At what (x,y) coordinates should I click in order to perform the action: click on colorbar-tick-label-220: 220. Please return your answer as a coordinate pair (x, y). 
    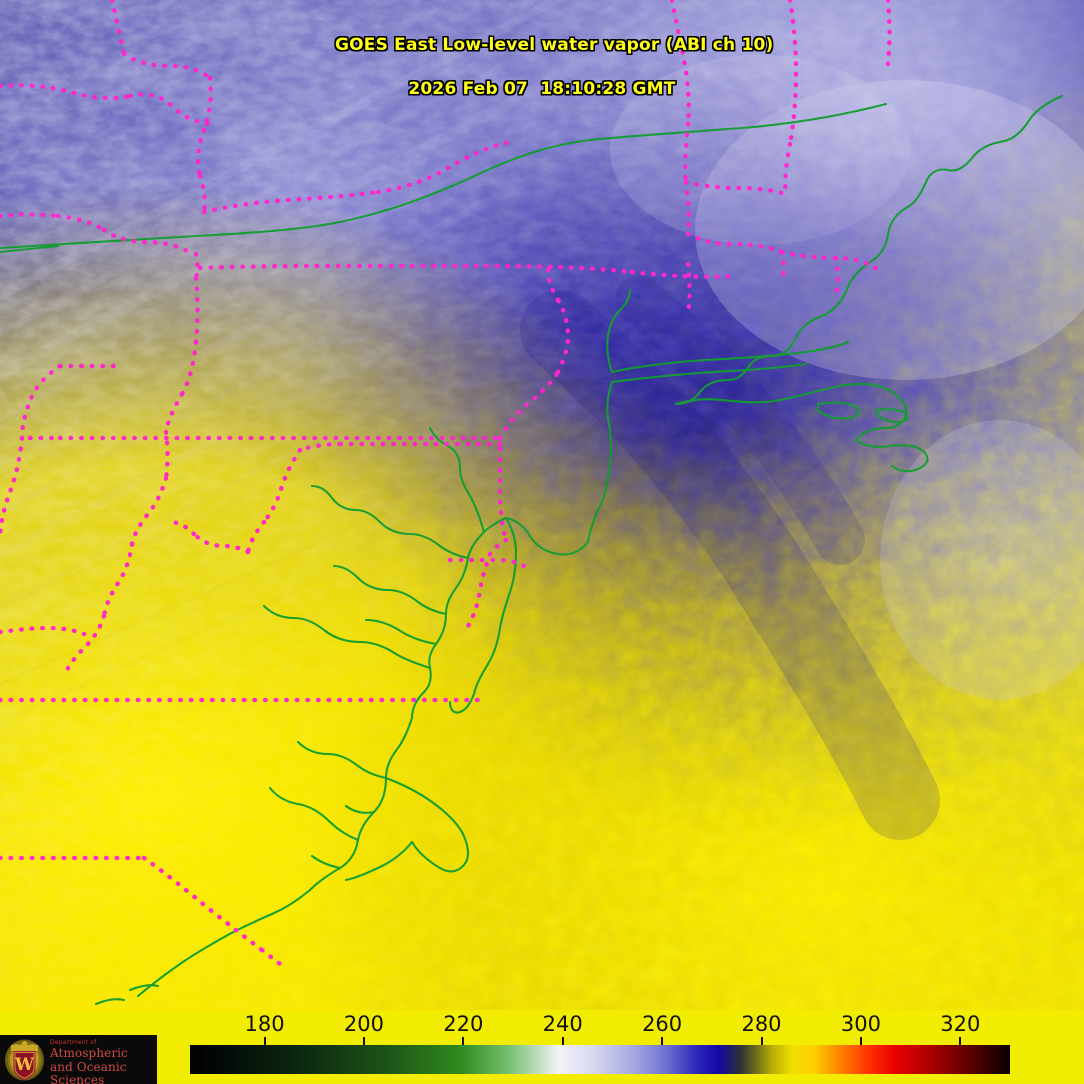
    Looking at the image, I should click on (463, 1024).